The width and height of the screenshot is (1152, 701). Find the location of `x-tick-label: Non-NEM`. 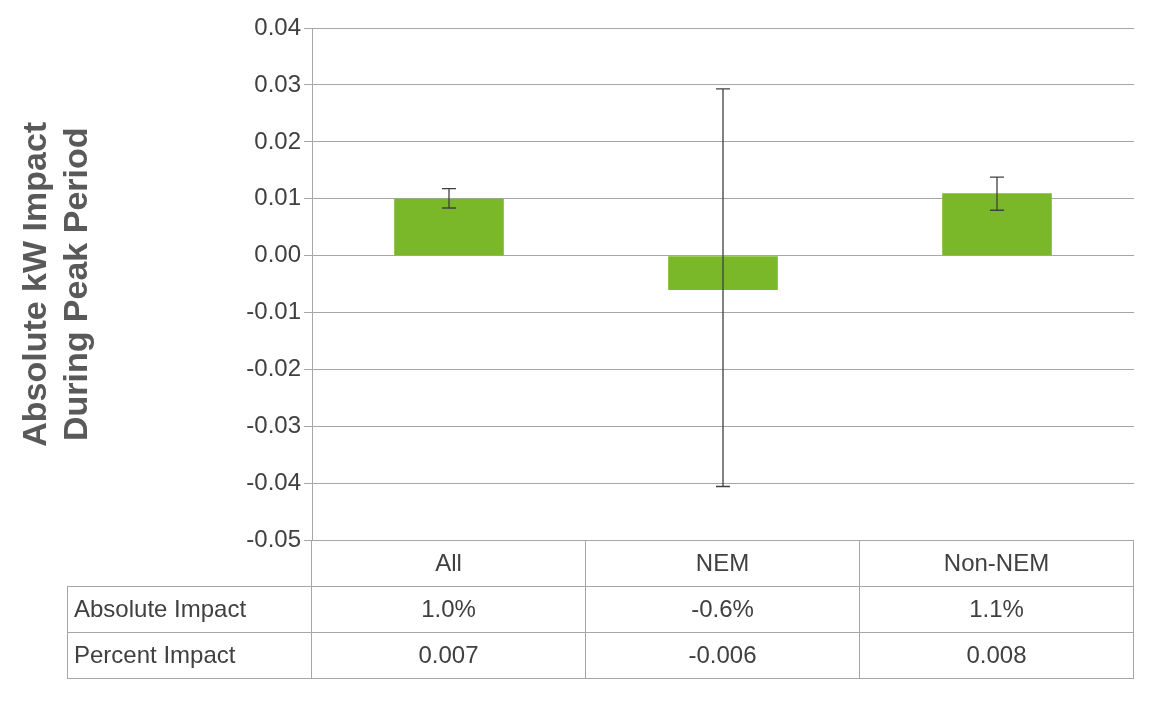

x-tick-label: Non-NEM is located at coordinates (996, 563).